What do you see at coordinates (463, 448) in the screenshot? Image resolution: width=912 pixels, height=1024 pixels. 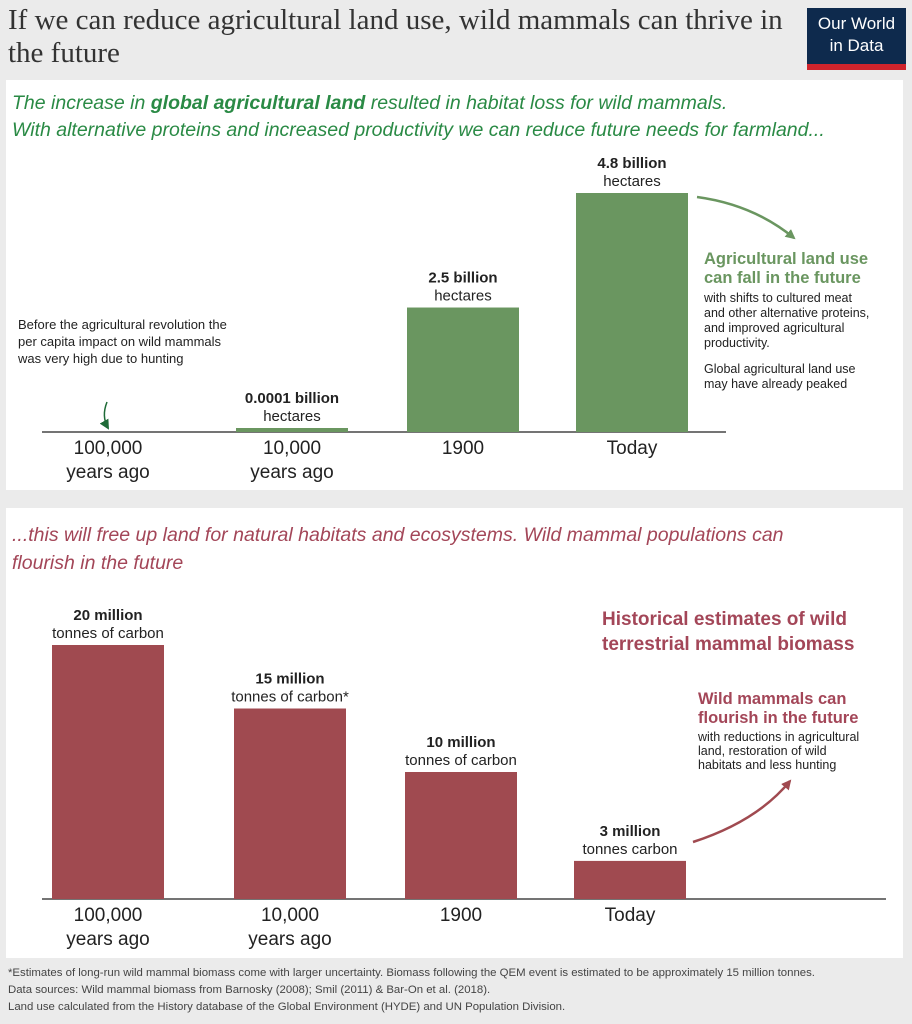 I see `land-category-label-2-0: 1900` at bounding box center [463, 448].